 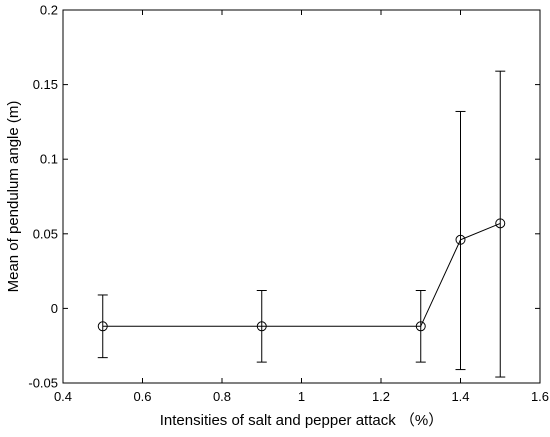 What do you see at coordinates (222, 396) in the screenshot?
I see `x-tick-label: 0.8` at bounding box center [222, 396].